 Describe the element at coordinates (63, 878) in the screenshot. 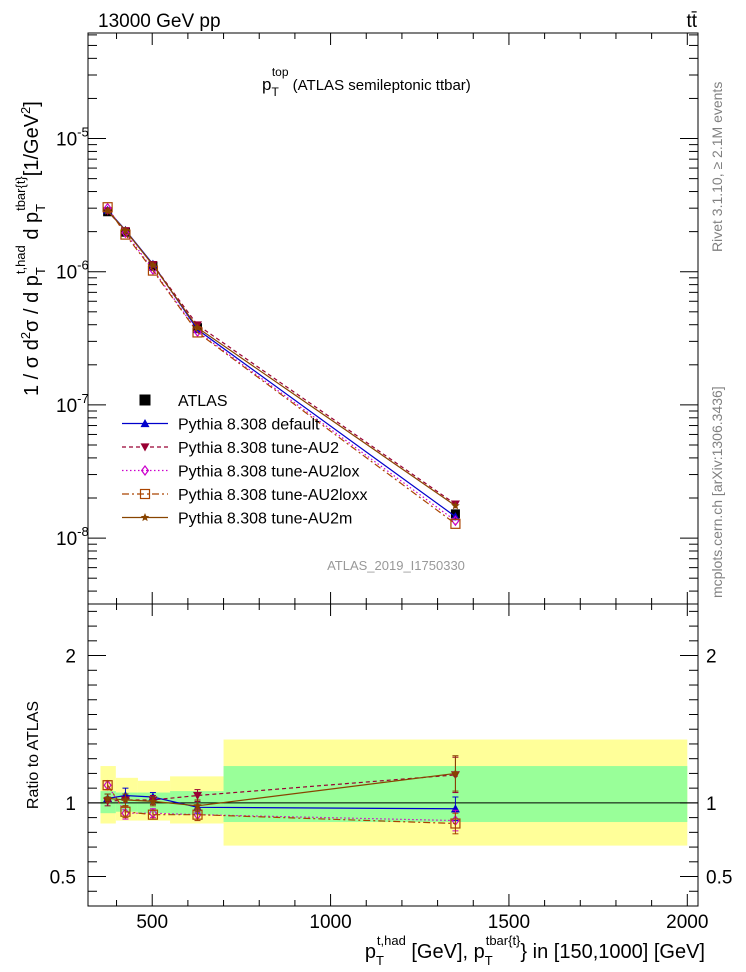

I see `ratio-tick-label: 0.5` at that location.